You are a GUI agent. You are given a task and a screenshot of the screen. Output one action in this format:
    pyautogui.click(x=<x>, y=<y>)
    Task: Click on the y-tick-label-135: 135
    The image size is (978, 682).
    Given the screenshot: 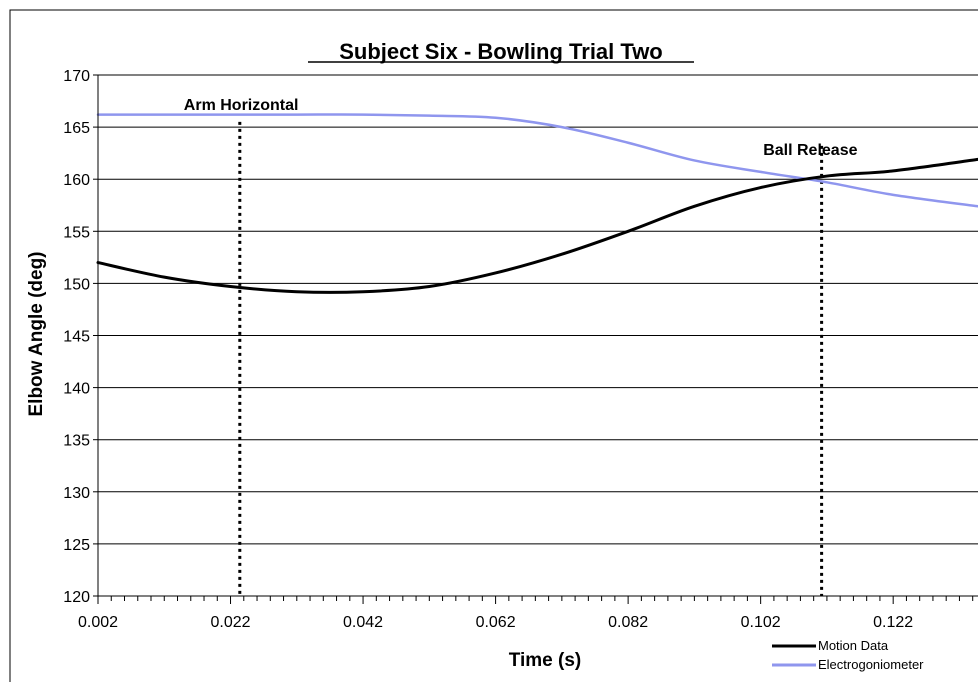 What is the action you would take?
    pyautogui.click(x=76, y=441)
    